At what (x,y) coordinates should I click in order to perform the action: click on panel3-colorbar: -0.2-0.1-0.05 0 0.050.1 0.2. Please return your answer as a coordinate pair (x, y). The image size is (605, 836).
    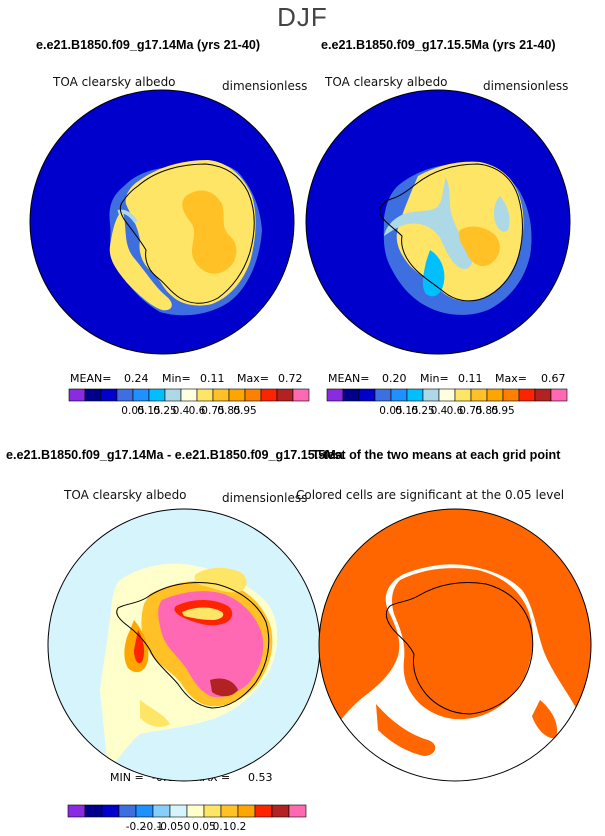
    Looking at the image, I should click on (187, 818).